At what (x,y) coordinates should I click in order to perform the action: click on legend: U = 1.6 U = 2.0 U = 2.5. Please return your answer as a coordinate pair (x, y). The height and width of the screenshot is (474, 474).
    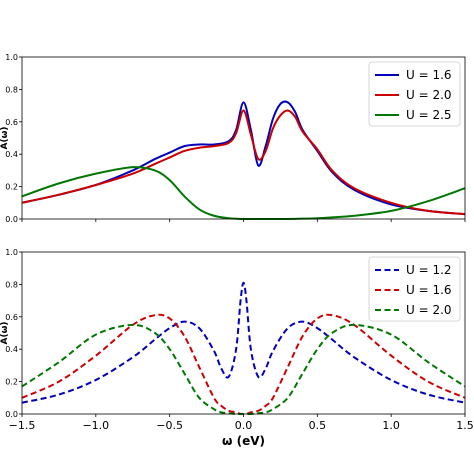
    Looking at the image, I should click on (414, 94).